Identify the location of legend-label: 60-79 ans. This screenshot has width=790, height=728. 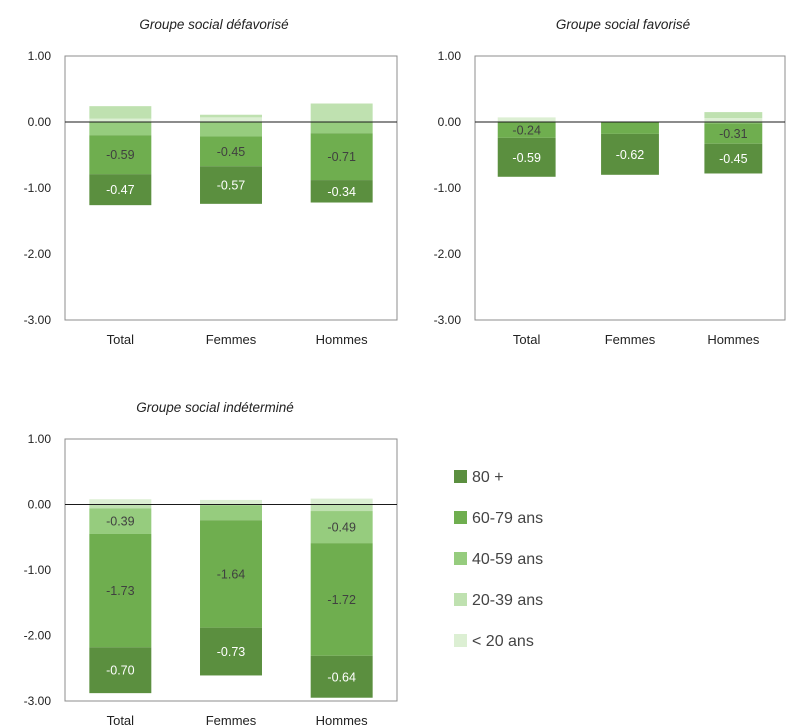
(507, 518).